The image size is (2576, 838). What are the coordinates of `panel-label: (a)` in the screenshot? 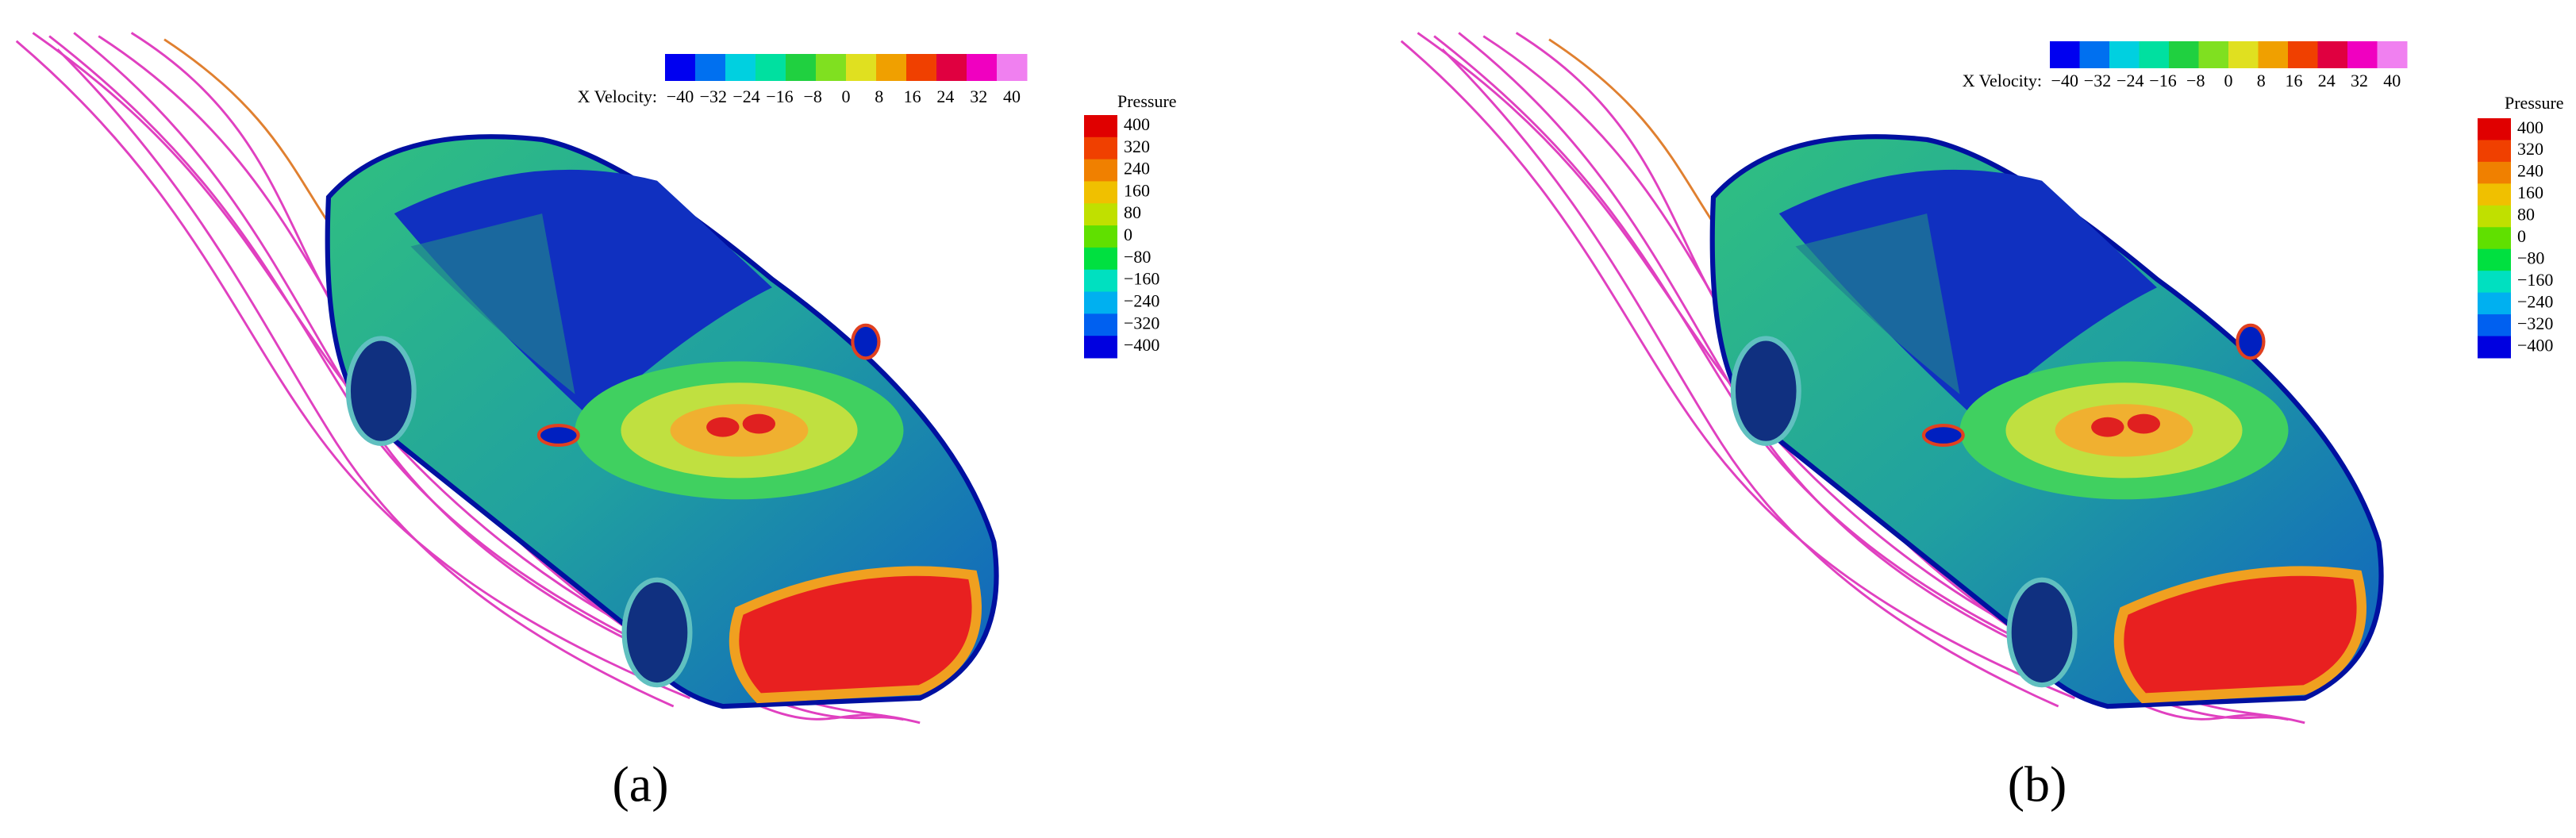 It's located at (640, 784).